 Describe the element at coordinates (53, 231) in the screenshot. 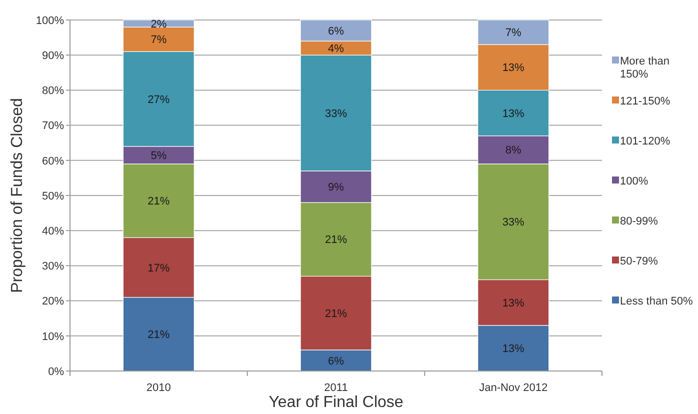

I see `y-tick-label: 40%` at that location.